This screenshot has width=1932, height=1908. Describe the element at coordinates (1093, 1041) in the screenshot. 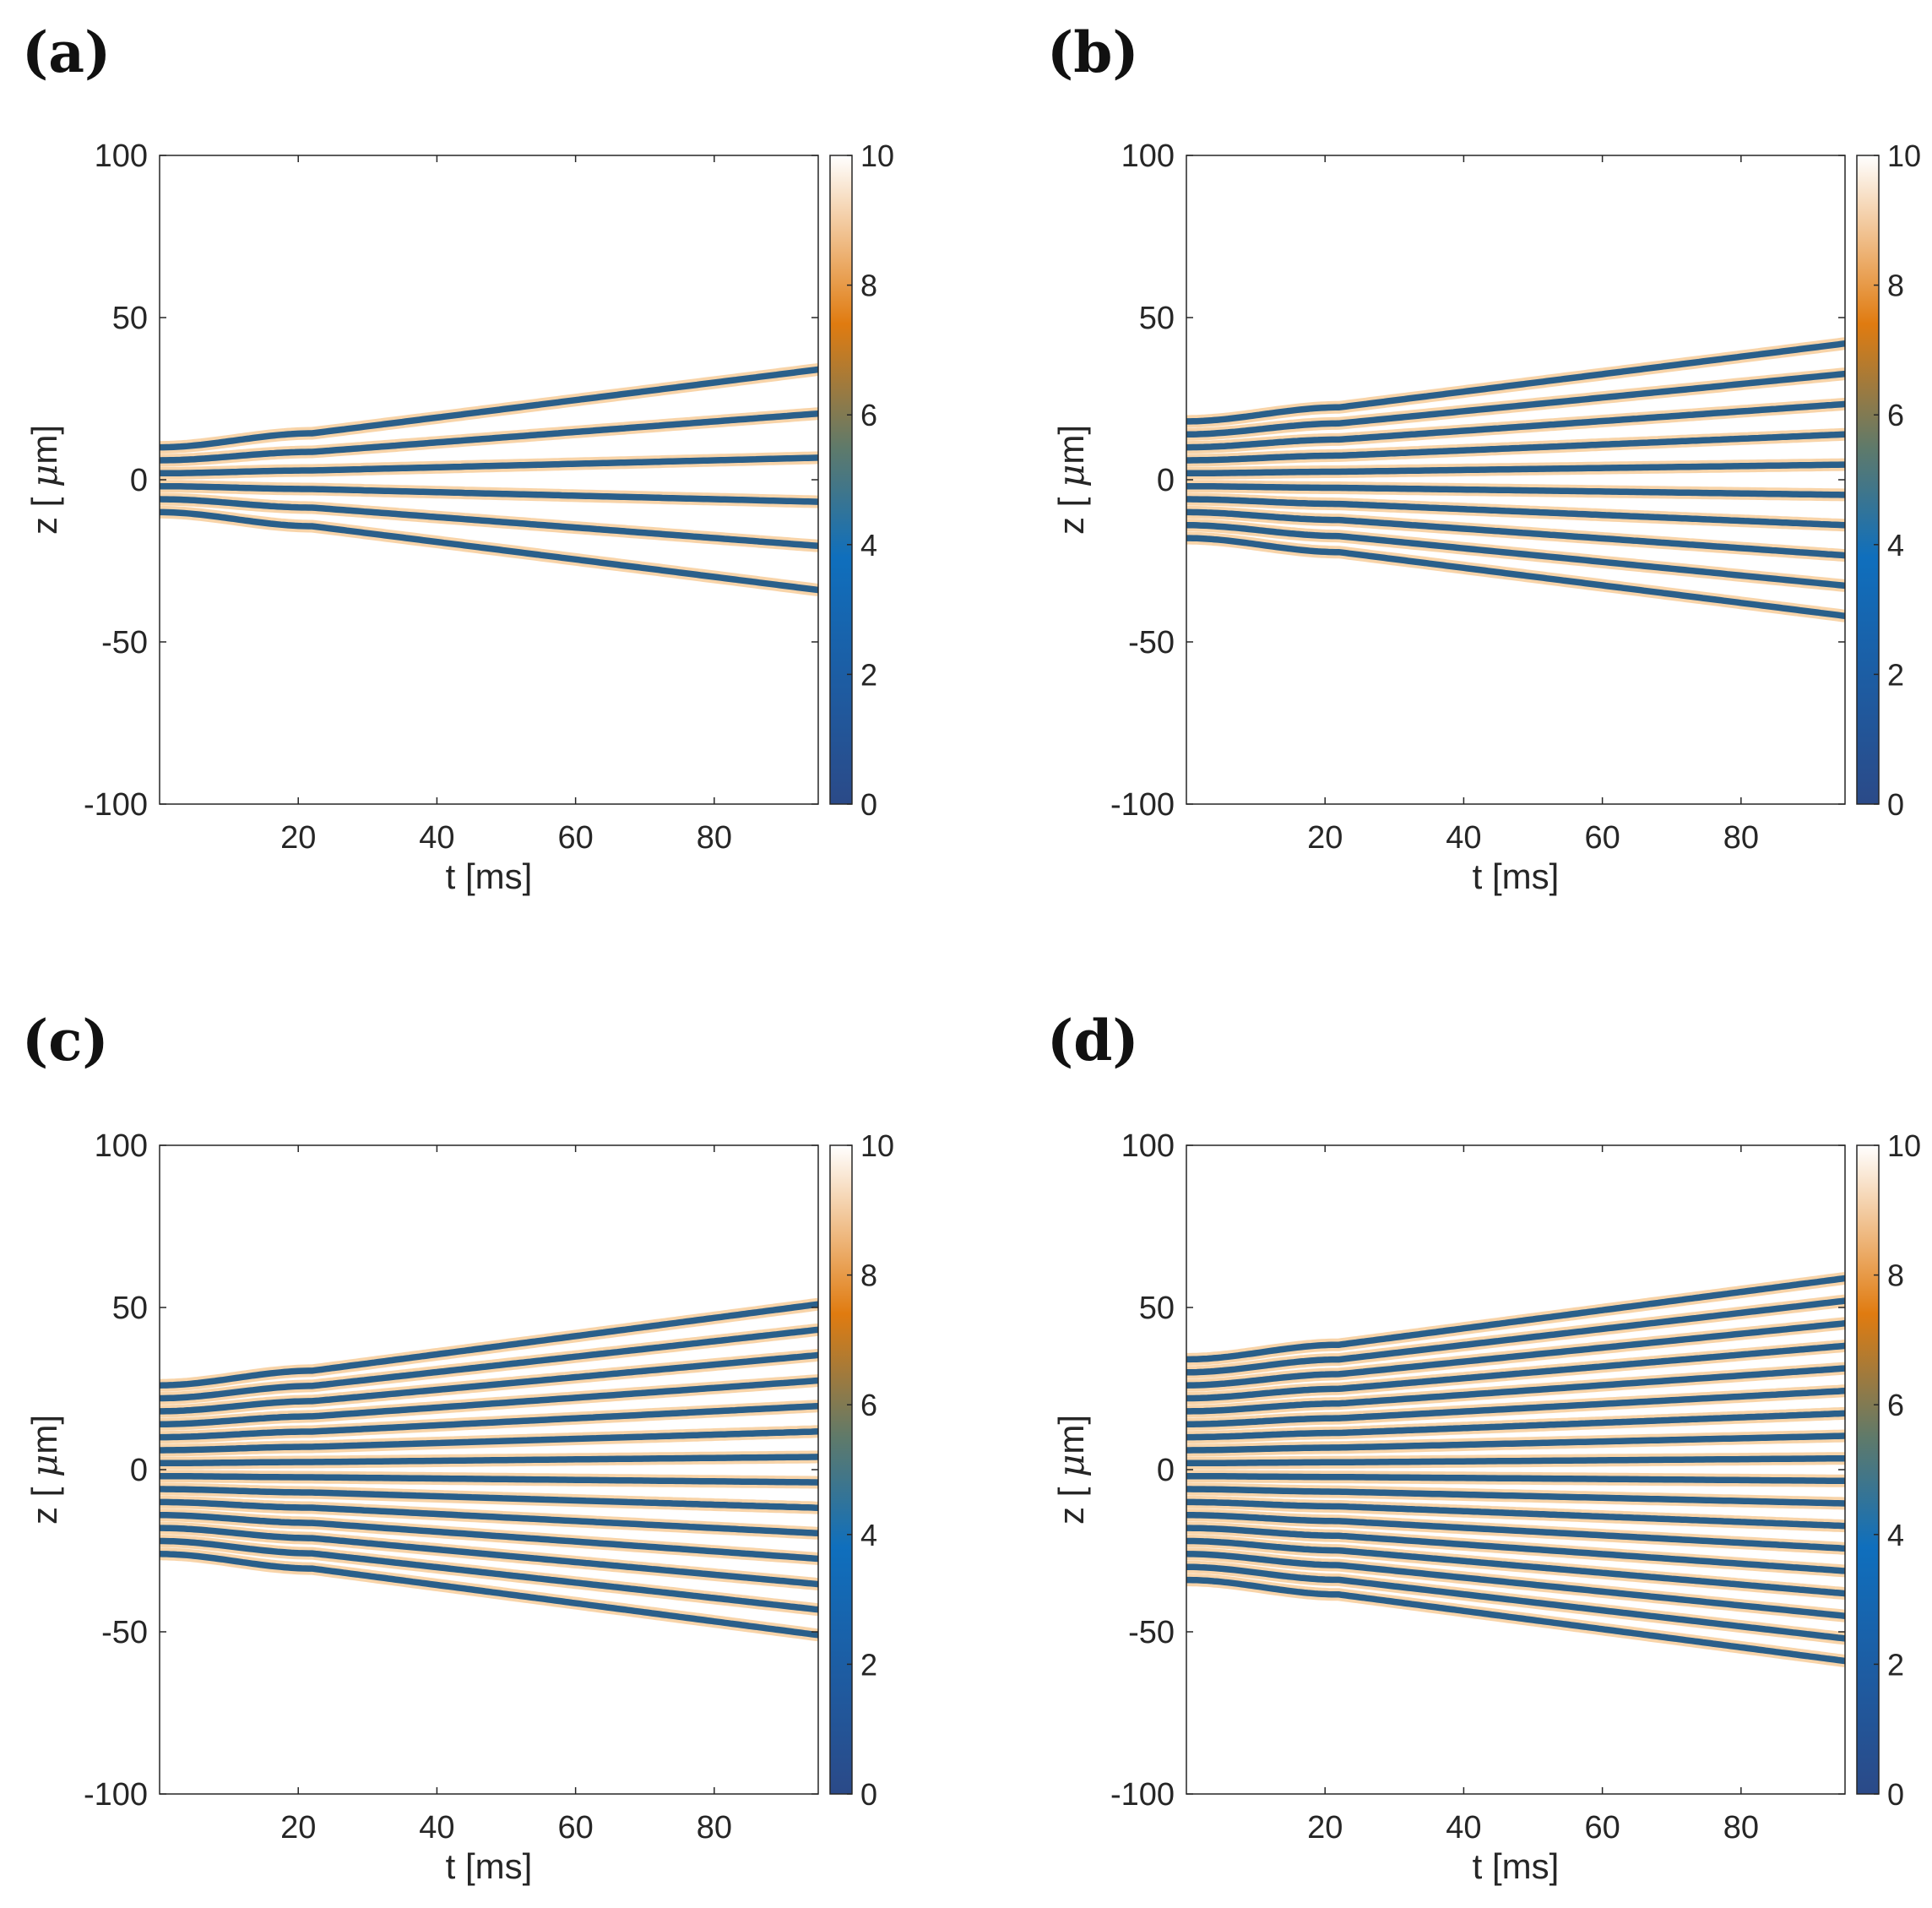

I see `panel-label: (d)` at that location.